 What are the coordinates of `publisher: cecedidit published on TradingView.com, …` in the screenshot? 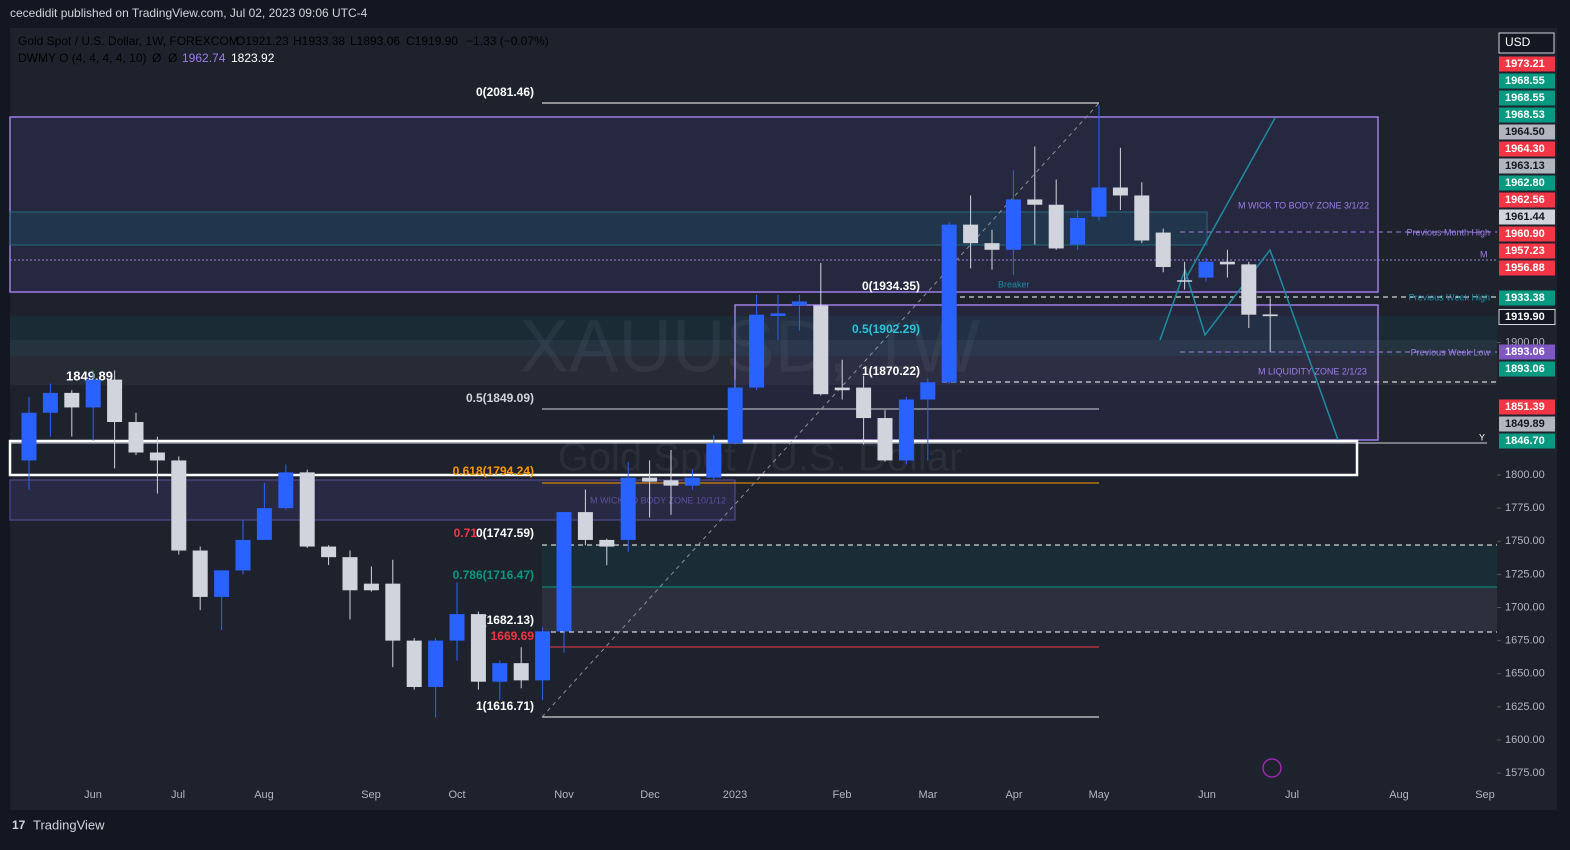 It's located at (189, 13).